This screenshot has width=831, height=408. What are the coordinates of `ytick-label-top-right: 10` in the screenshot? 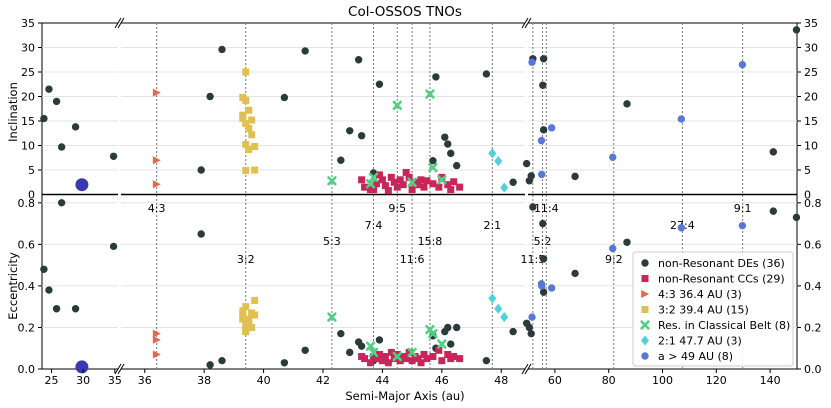 It's located at (811, 146).